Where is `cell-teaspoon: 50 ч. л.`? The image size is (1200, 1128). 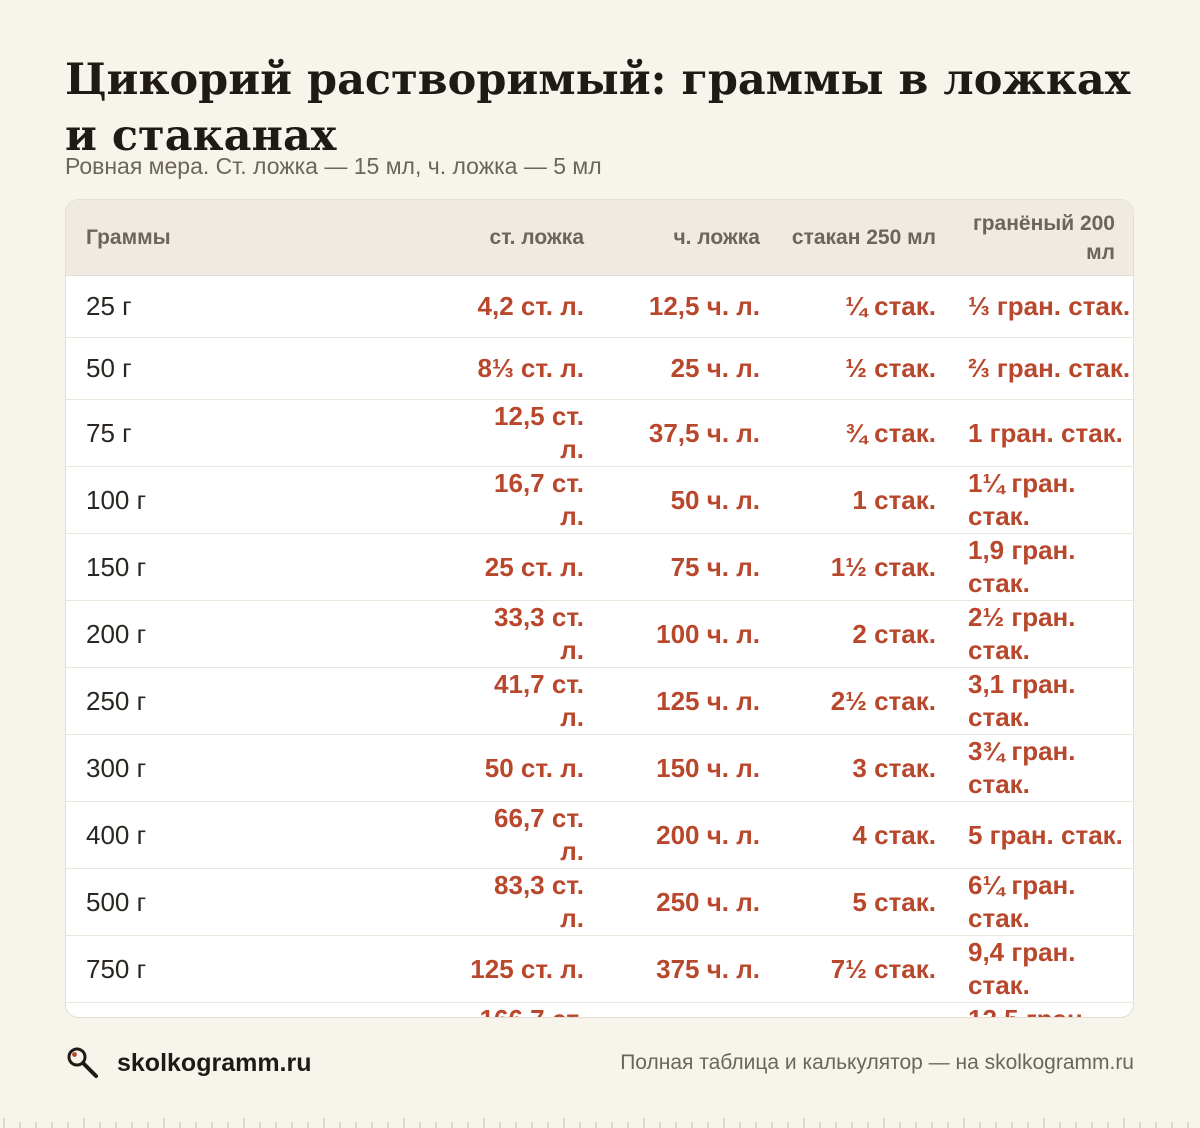 cell-teaspoon: 50 ч. л. is located at coordinates (692, 500).